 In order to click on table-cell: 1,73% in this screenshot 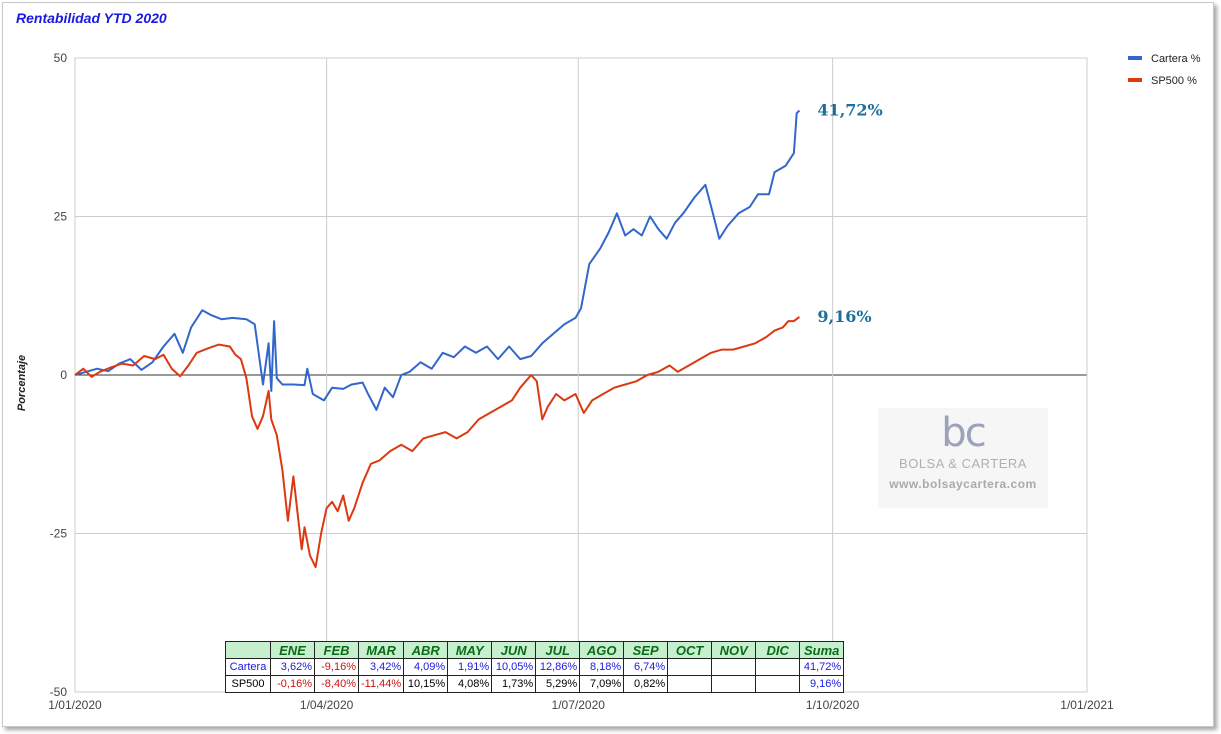, I will do `click(514, 684)`.